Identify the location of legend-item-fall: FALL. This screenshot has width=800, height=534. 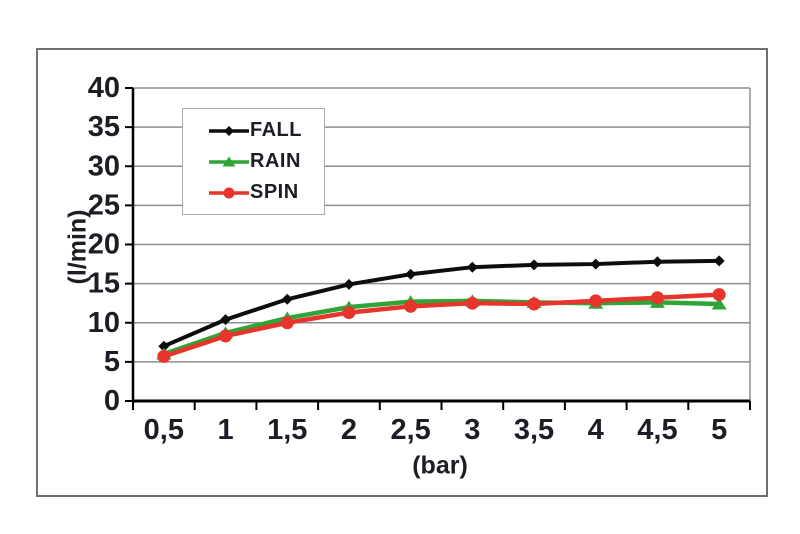
(253, 131).